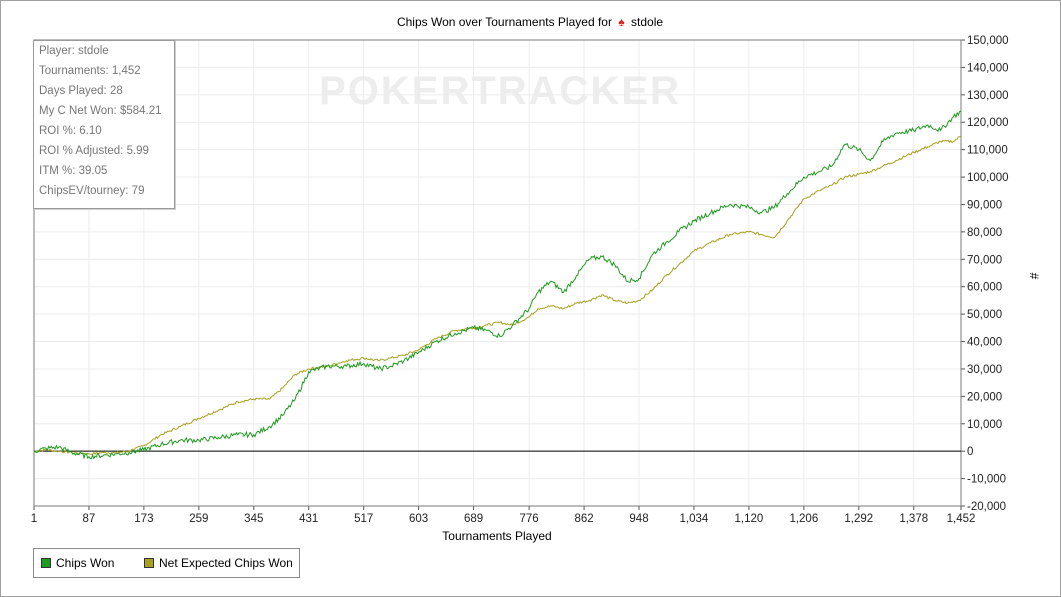  What do you see at coordinates (984, 397) in the screenshot?
I see `y-tick-label: 20,000` at bounding box center [984, 397].